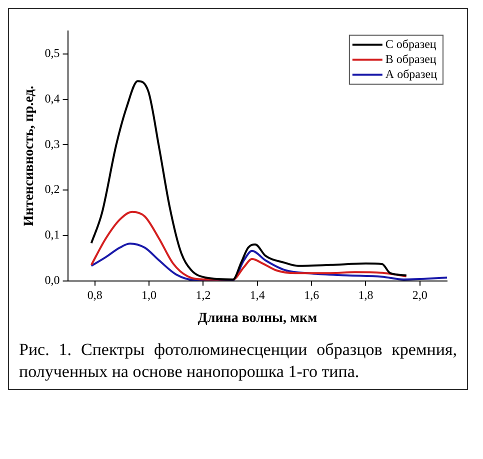 The height and width of the screenshot is (459, 483). What do you see at coordinates (366, 295) in the screenshot?
I see `x-tick-label: 1,8` at bounding box center [366, 295].